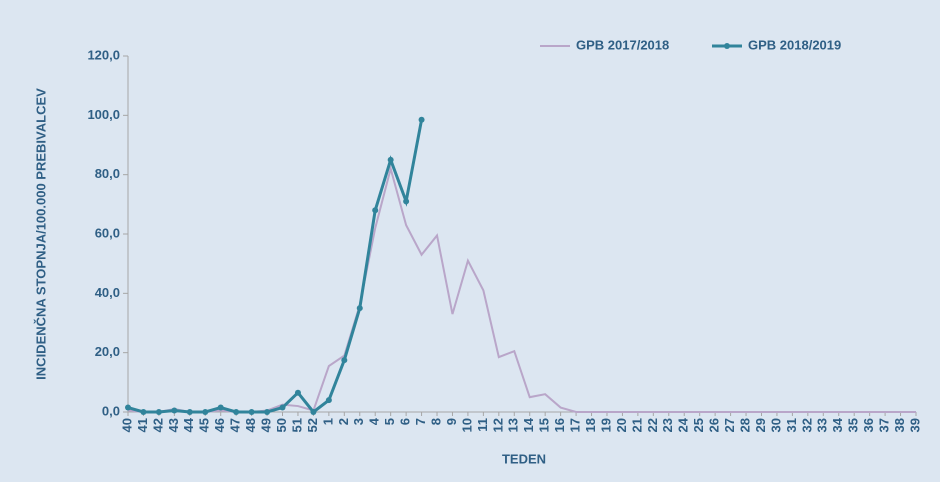  Describe the element at coordinates (107, 351) in the screenshot. I see `y-tick-label: 20,0` at that location.